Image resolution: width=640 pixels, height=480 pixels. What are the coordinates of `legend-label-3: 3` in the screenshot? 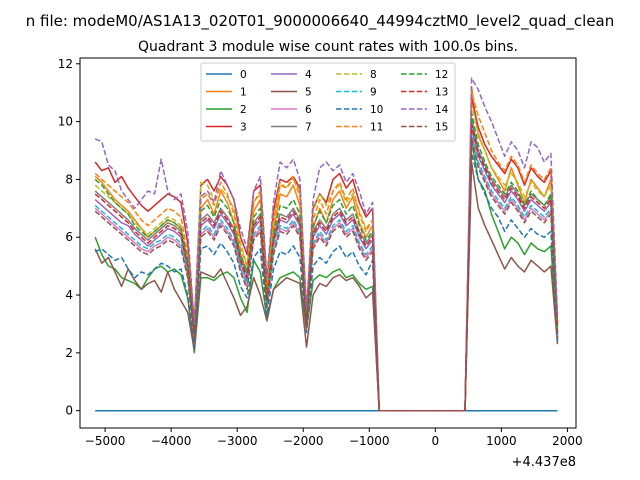 It's located at (243, 128).